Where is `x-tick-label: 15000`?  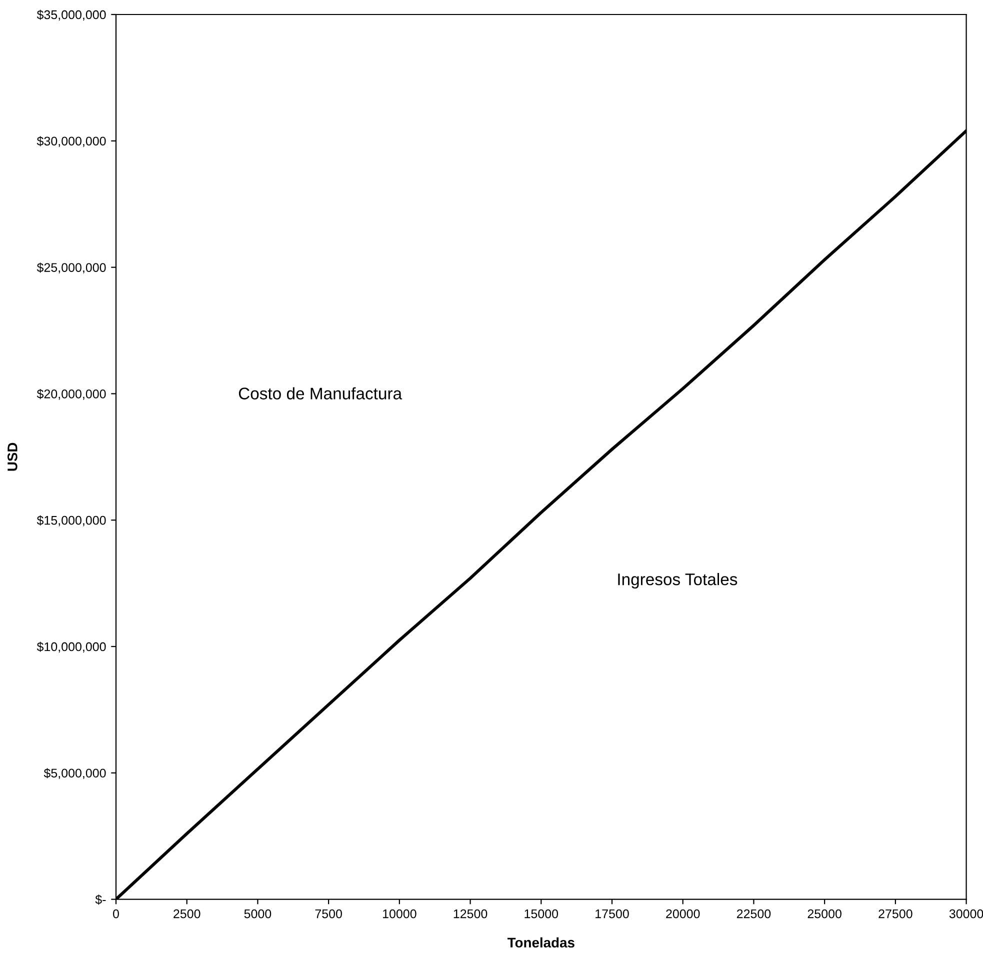 x-tick-label: 15000 is located at coordinates (541, 913).